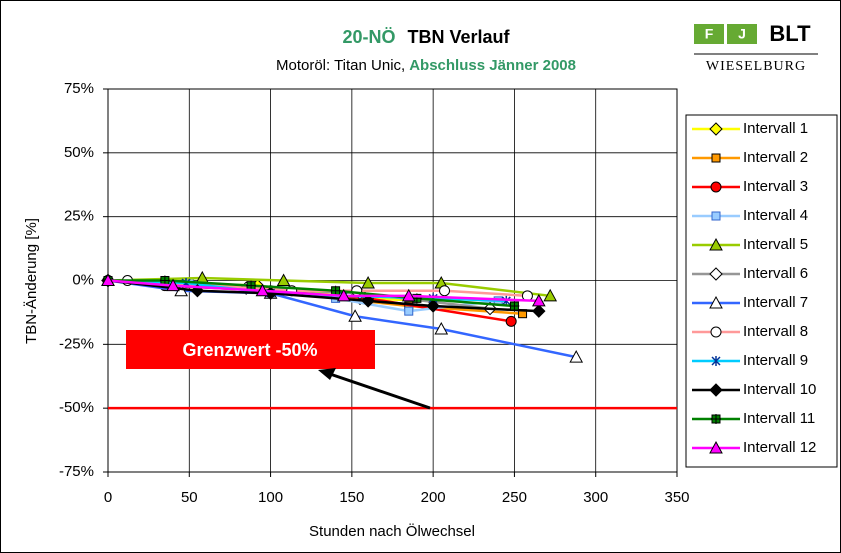  Describe the element at coordinates (270, 497) in the screenshot. I see `x-tick-label: 100` at that location.